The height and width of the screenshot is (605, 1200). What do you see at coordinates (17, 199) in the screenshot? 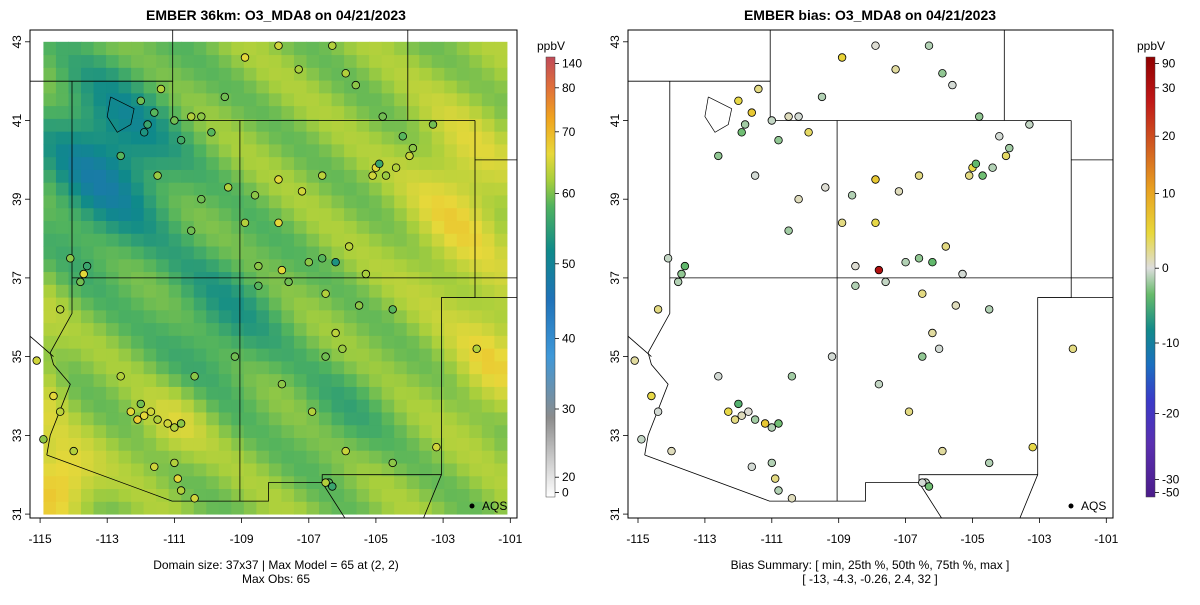
I see `y-tick-label: 39` at bounding box center [17, 199].